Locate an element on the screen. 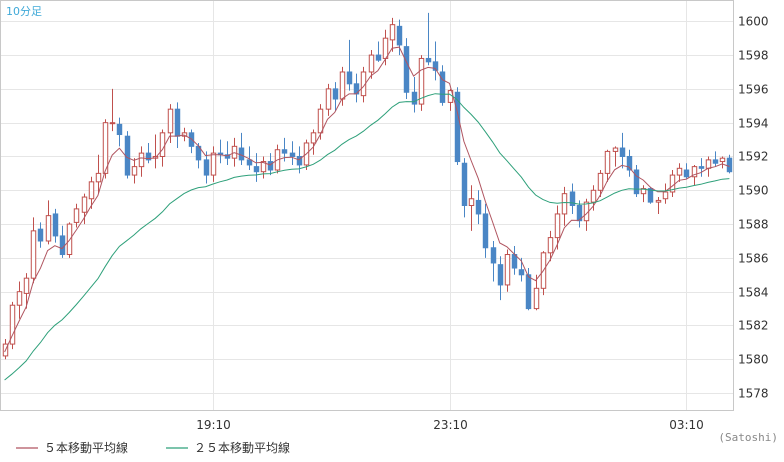 The image size is (784, 462). y-tick-label: 1590 is located at coordinates (753, 191).